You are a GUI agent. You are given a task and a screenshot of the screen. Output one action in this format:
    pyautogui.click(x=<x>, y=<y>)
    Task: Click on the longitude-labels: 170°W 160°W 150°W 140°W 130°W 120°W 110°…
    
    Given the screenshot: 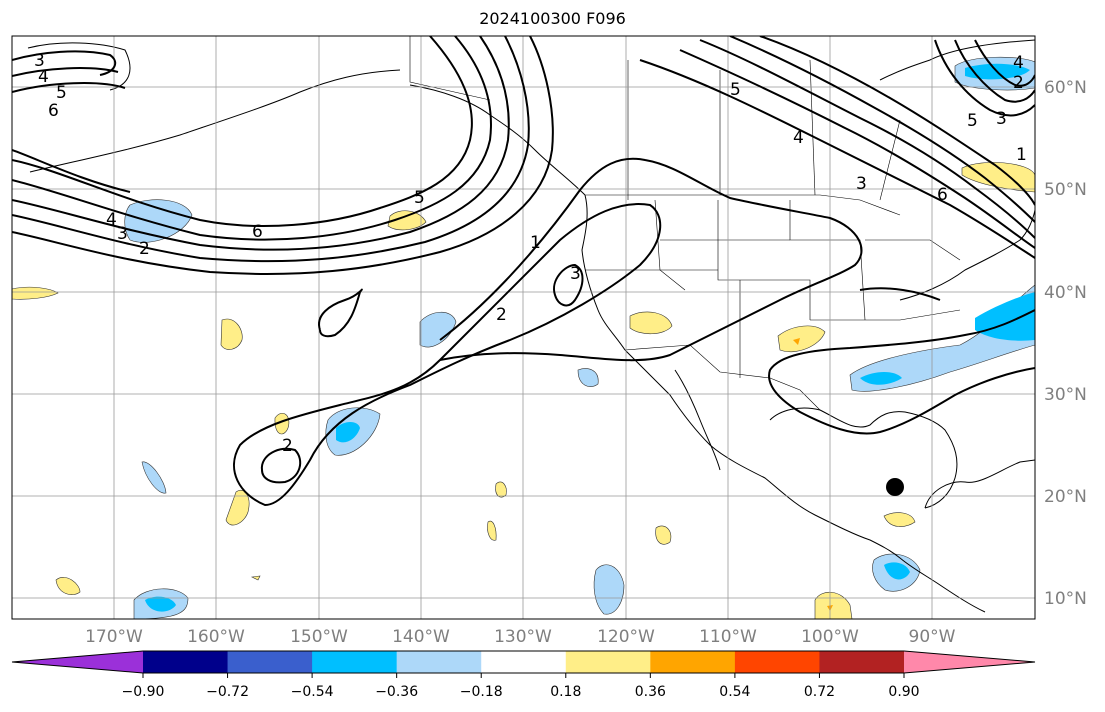 What is the action you would take?
    pyautogui.click(x=520, y=637)
    